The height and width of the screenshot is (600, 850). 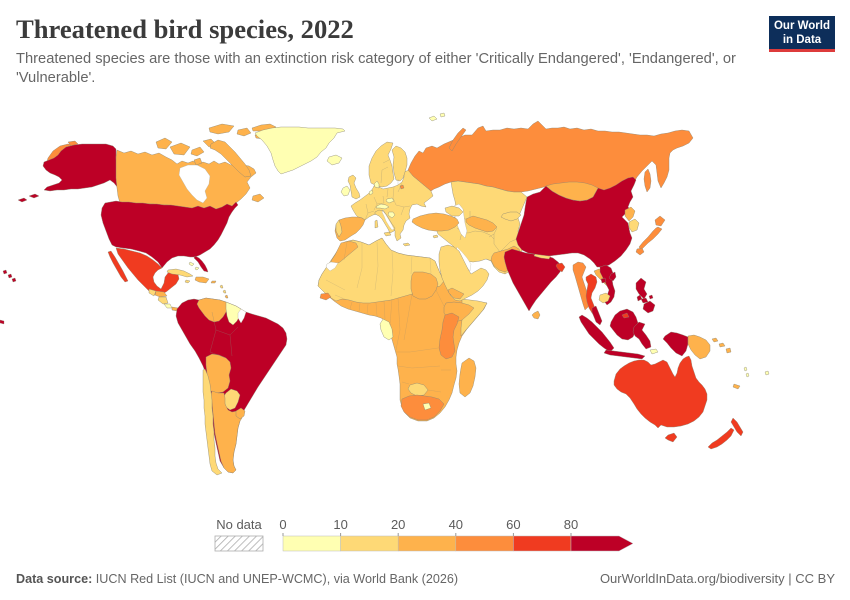 I want to click on svg-text: 20, so click(x=398, y=524).